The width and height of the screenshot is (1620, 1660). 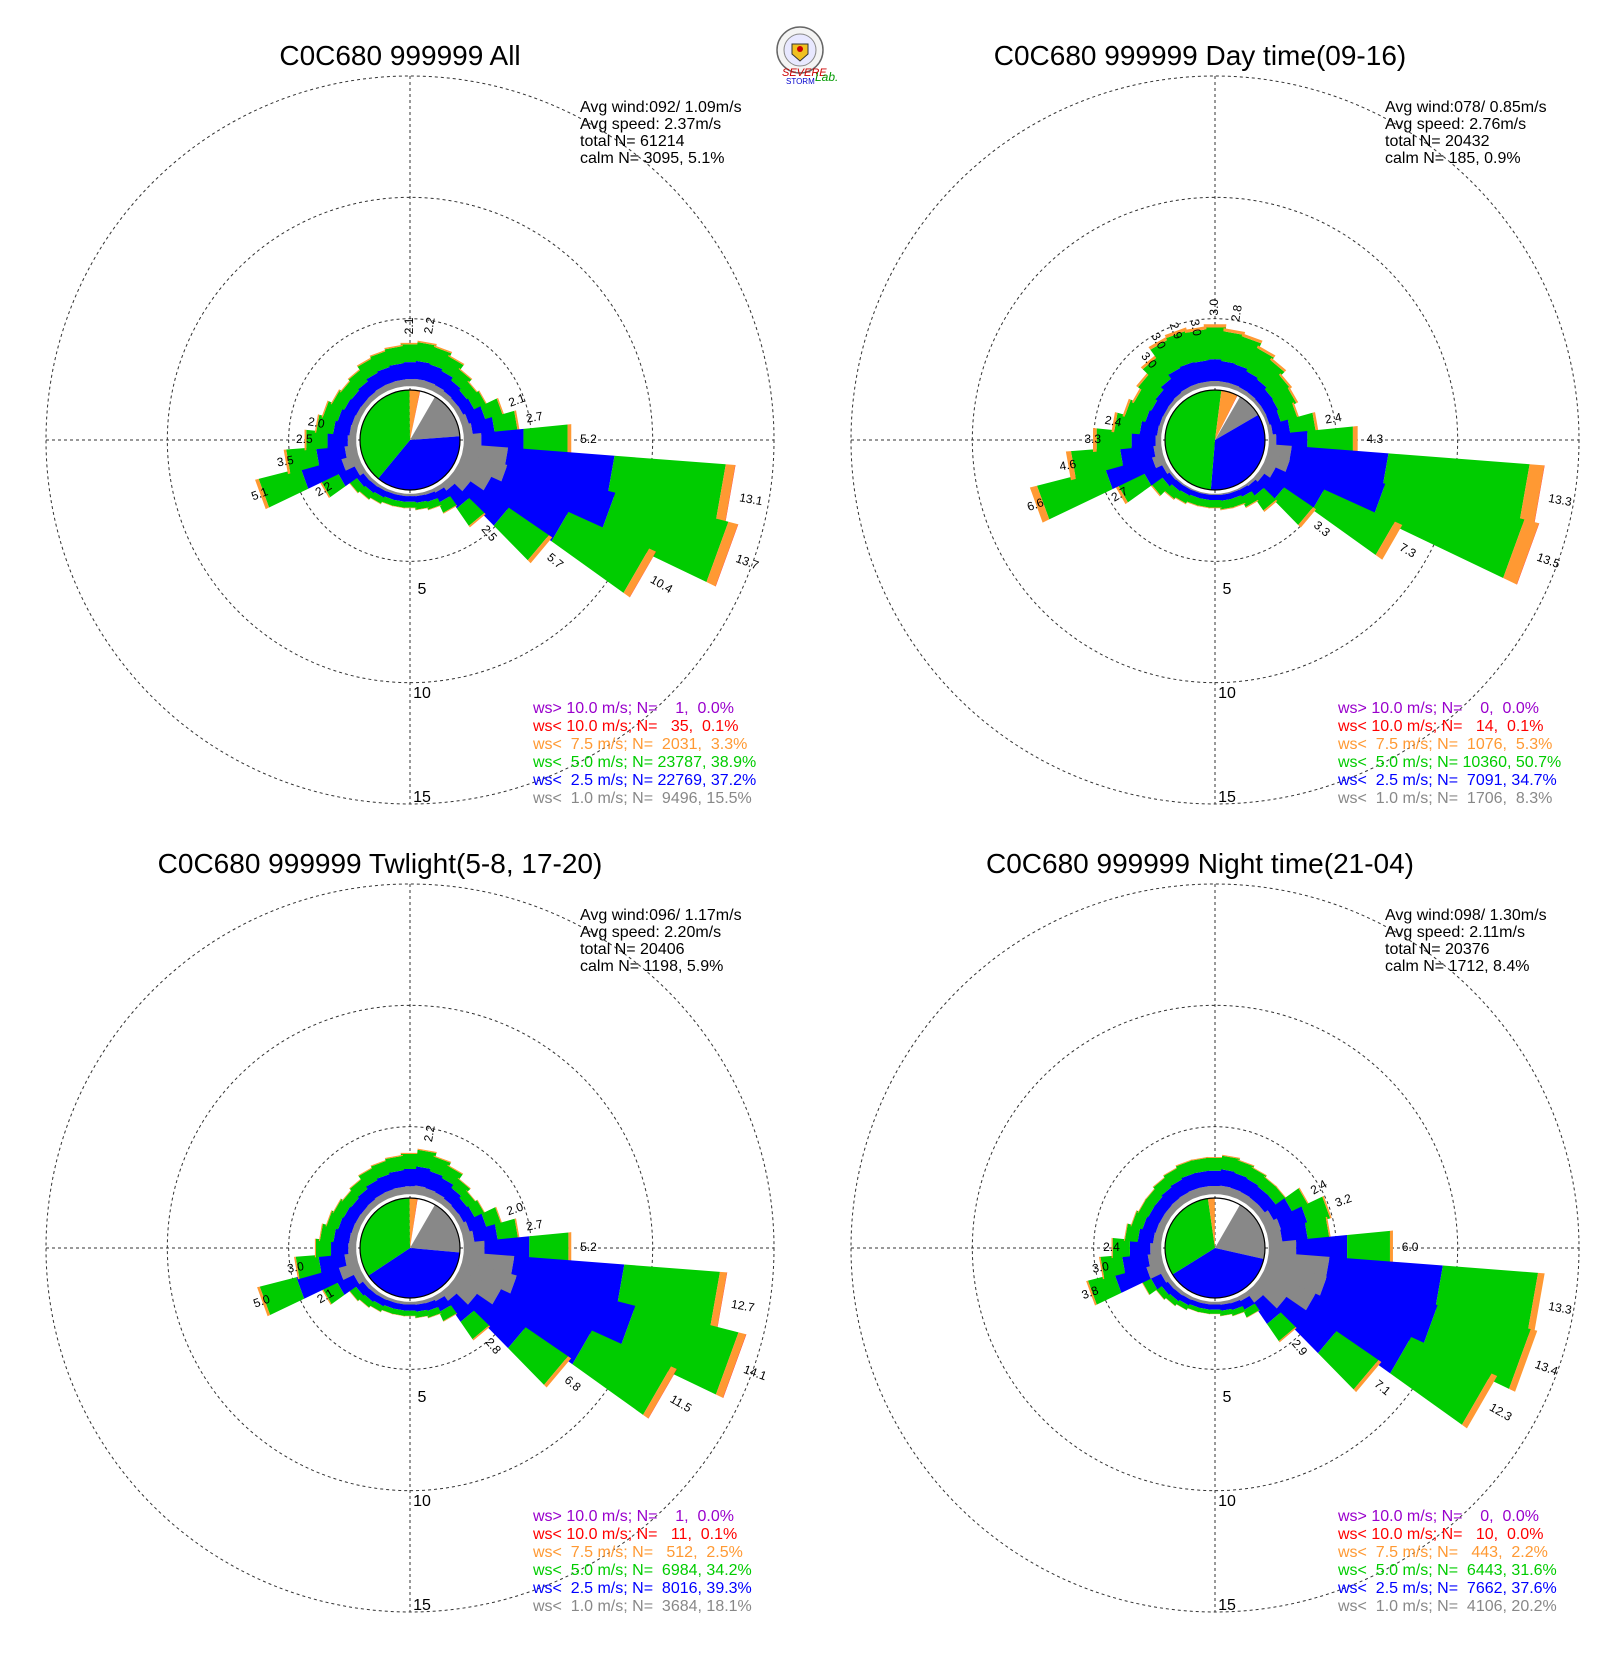 I want to click on avg-wind-text: Avg wind:078/ 0.85m/s, so click(x=1466, y=107).